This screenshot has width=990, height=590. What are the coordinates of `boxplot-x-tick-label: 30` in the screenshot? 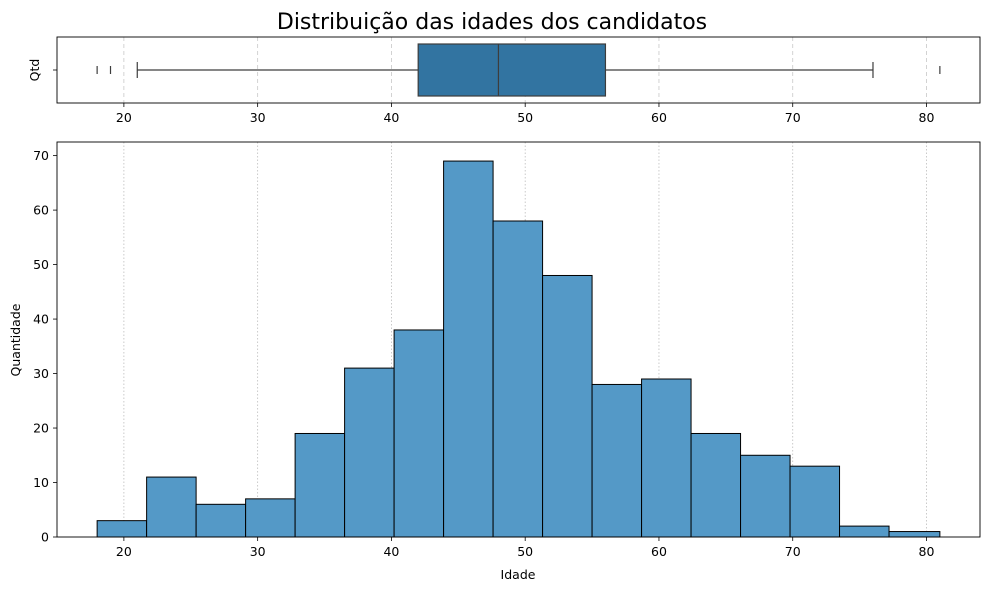 It's located at (258, 117).